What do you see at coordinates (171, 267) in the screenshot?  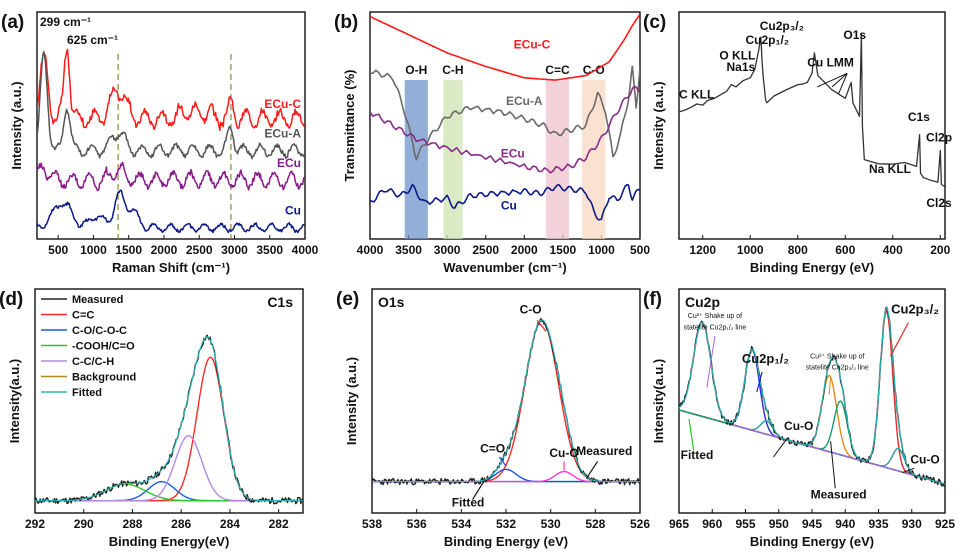 I see `x-axis-label: Raman Shift (cm⁻¹)` at bounding box center [171, 267].